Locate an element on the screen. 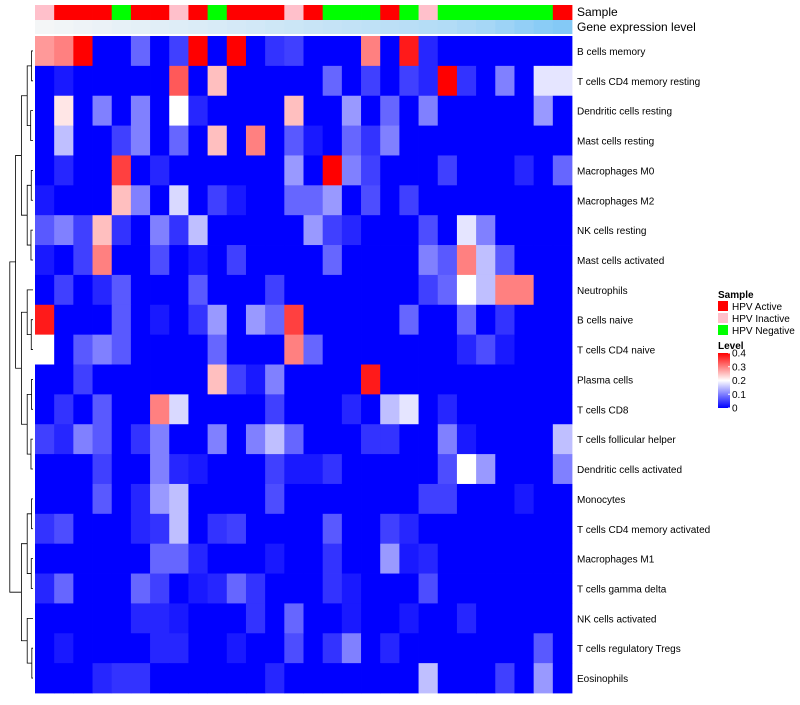 This screenshot has height=705, width=800. row-label: Macrophages M1 is located at coordinates (616, 560).